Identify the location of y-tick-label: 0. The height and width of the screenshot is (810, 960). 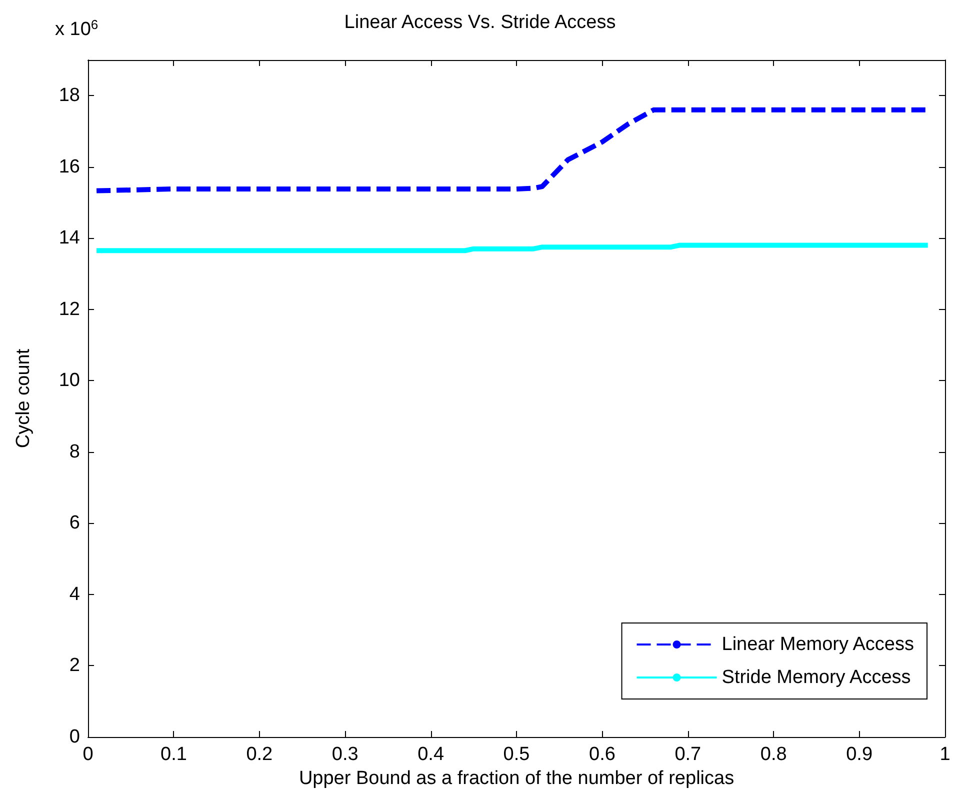
(74, 737).